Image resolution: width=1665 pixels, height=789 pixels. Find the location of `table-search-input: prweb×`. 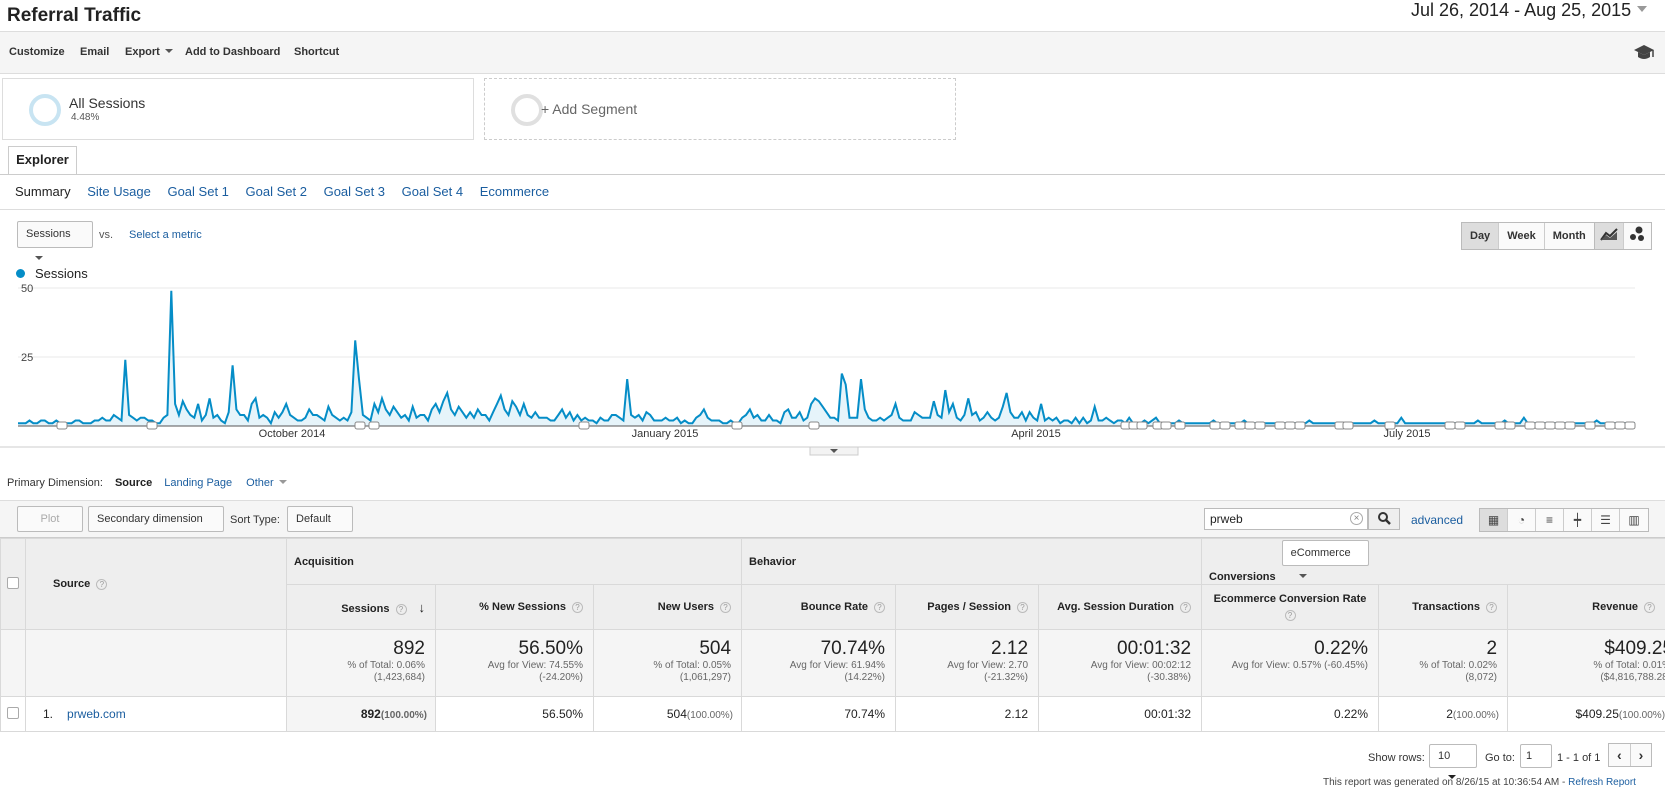

table-search-input: prweb× is located at coordinates (1286, 519).